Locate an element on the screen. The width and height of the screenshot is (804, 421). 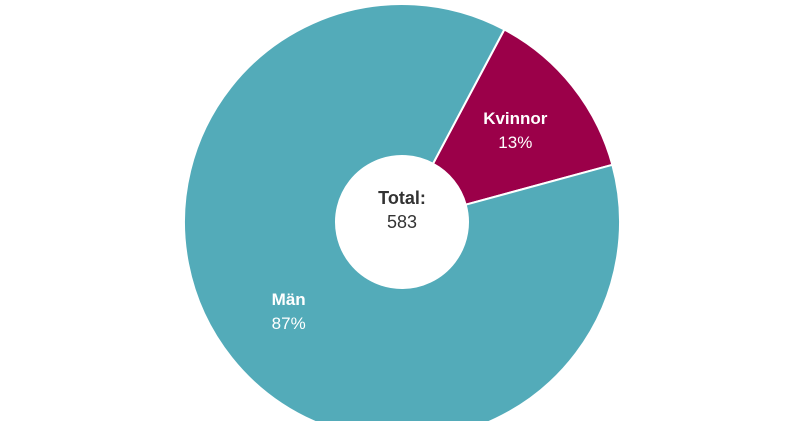
slice-label: Män is located at coordinates (289, 299).